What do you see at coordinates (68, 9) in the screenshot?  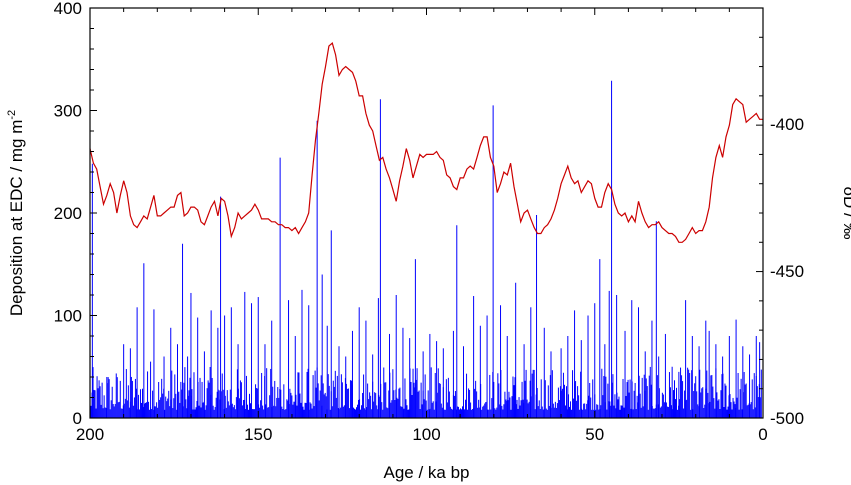 I see `y-left-tick-label: 400` at bounding box center [68, 9].